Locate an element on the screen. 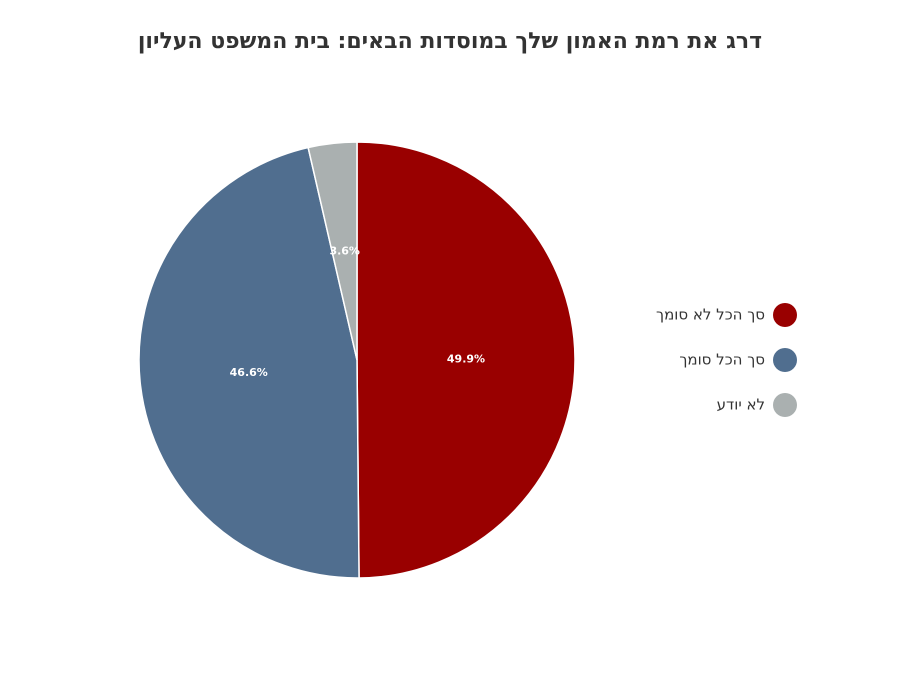 Image resolution: width=900 pixels, height=700 pixels. legend-label: לא יודע is located at coordinates (741, 405).